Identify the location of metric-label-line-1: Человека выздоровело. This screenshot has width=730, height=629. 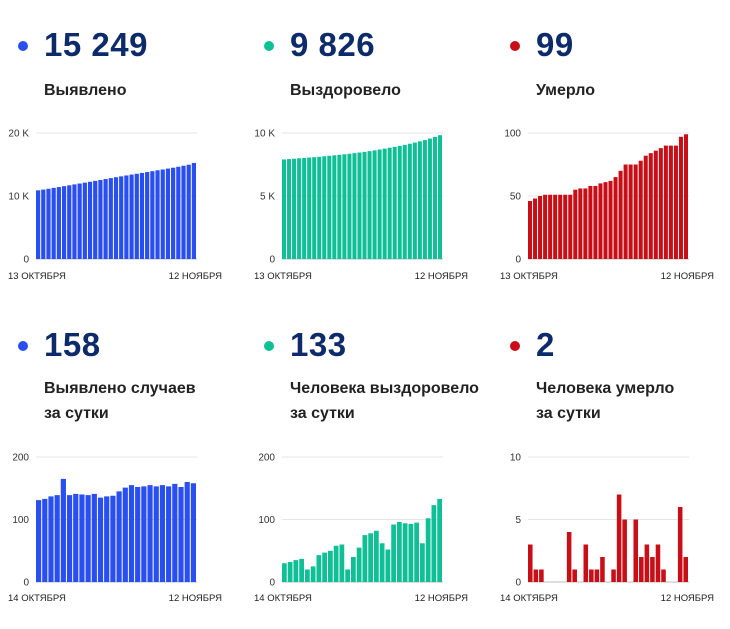
(384, 388).